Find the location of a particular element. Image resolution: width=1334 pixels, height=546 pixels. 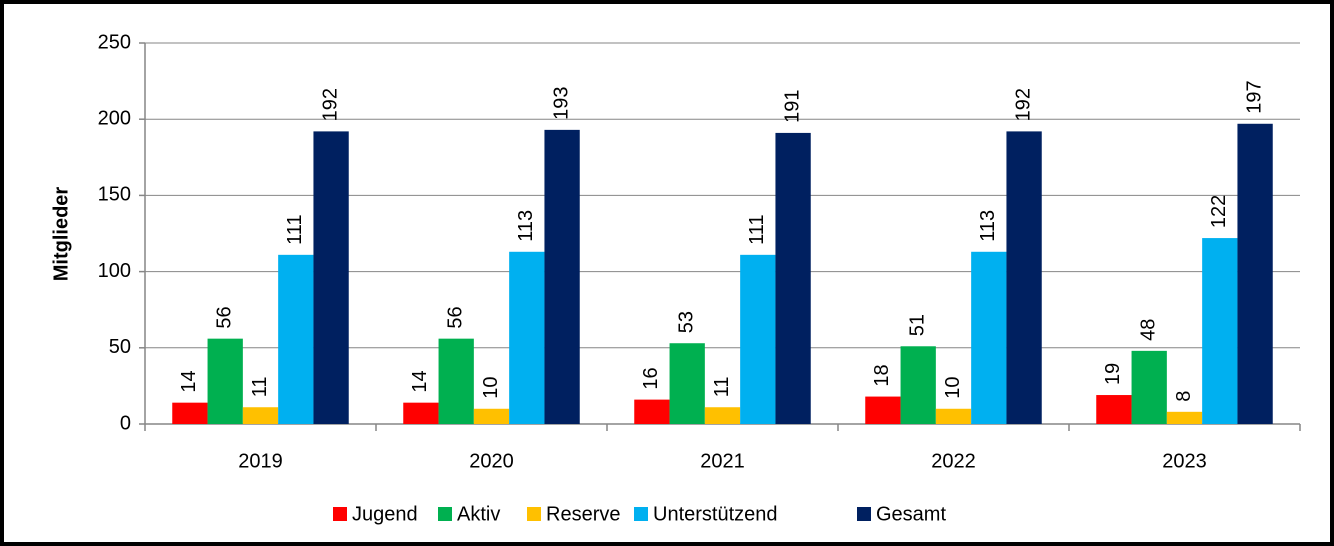

data-label: 122 is located at coordinates (1219, 211).